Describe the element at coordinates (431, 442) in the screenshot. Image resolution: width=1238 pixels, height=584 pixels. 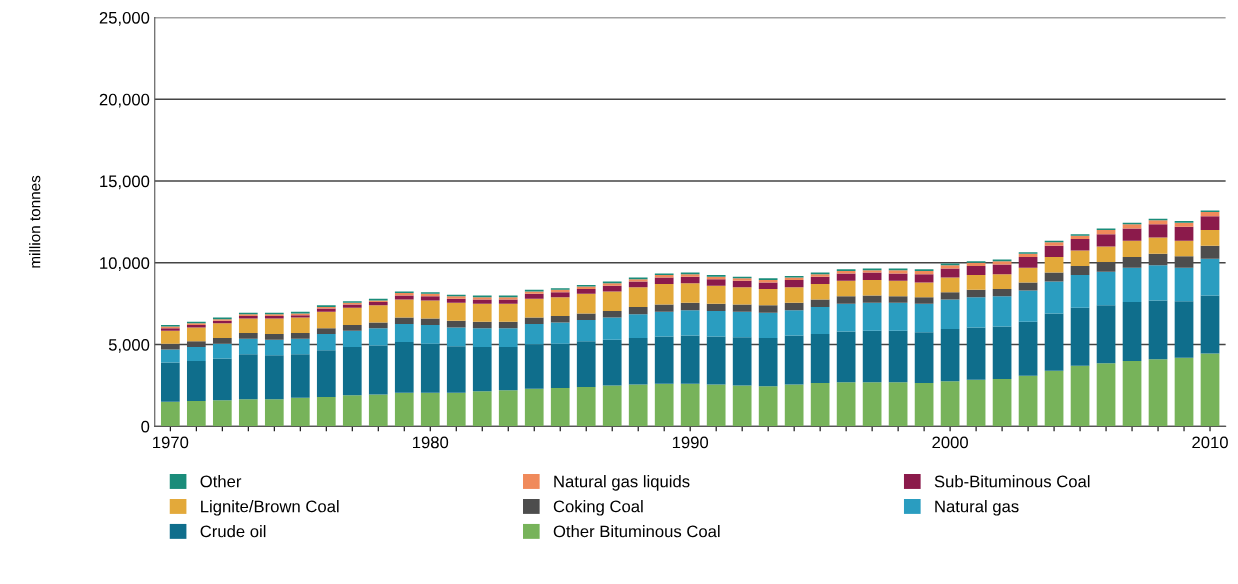
I see `x-tick-label: 1980` at that location.